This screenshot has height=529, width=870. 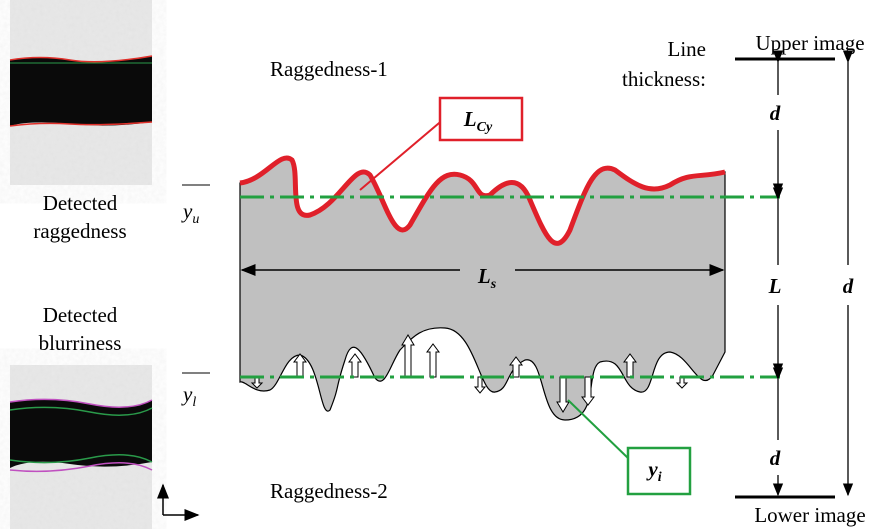 I want to click on yi-label: yi, so click(x=653, y=471).